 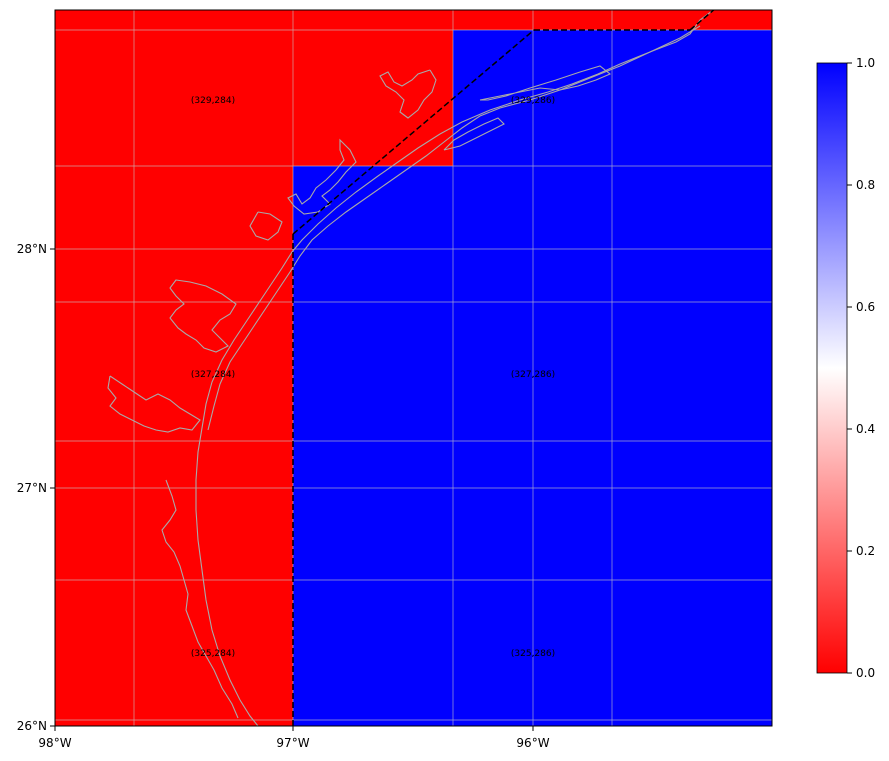 I want to click on x-tick-label: 98°W, so click(x=54, y=743).